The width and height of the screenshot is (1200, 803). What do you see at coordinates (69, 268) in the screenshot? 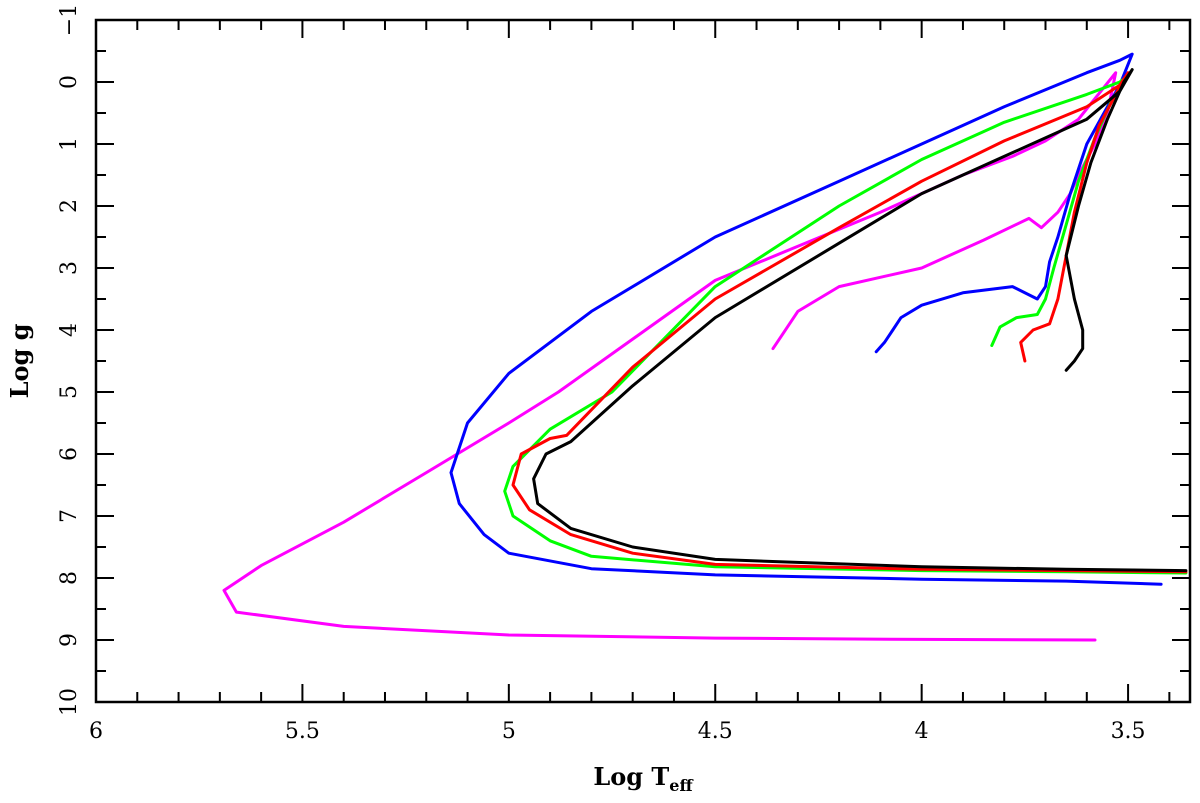
I see `y-tick-label: 3` at bounding box center [69, 268].